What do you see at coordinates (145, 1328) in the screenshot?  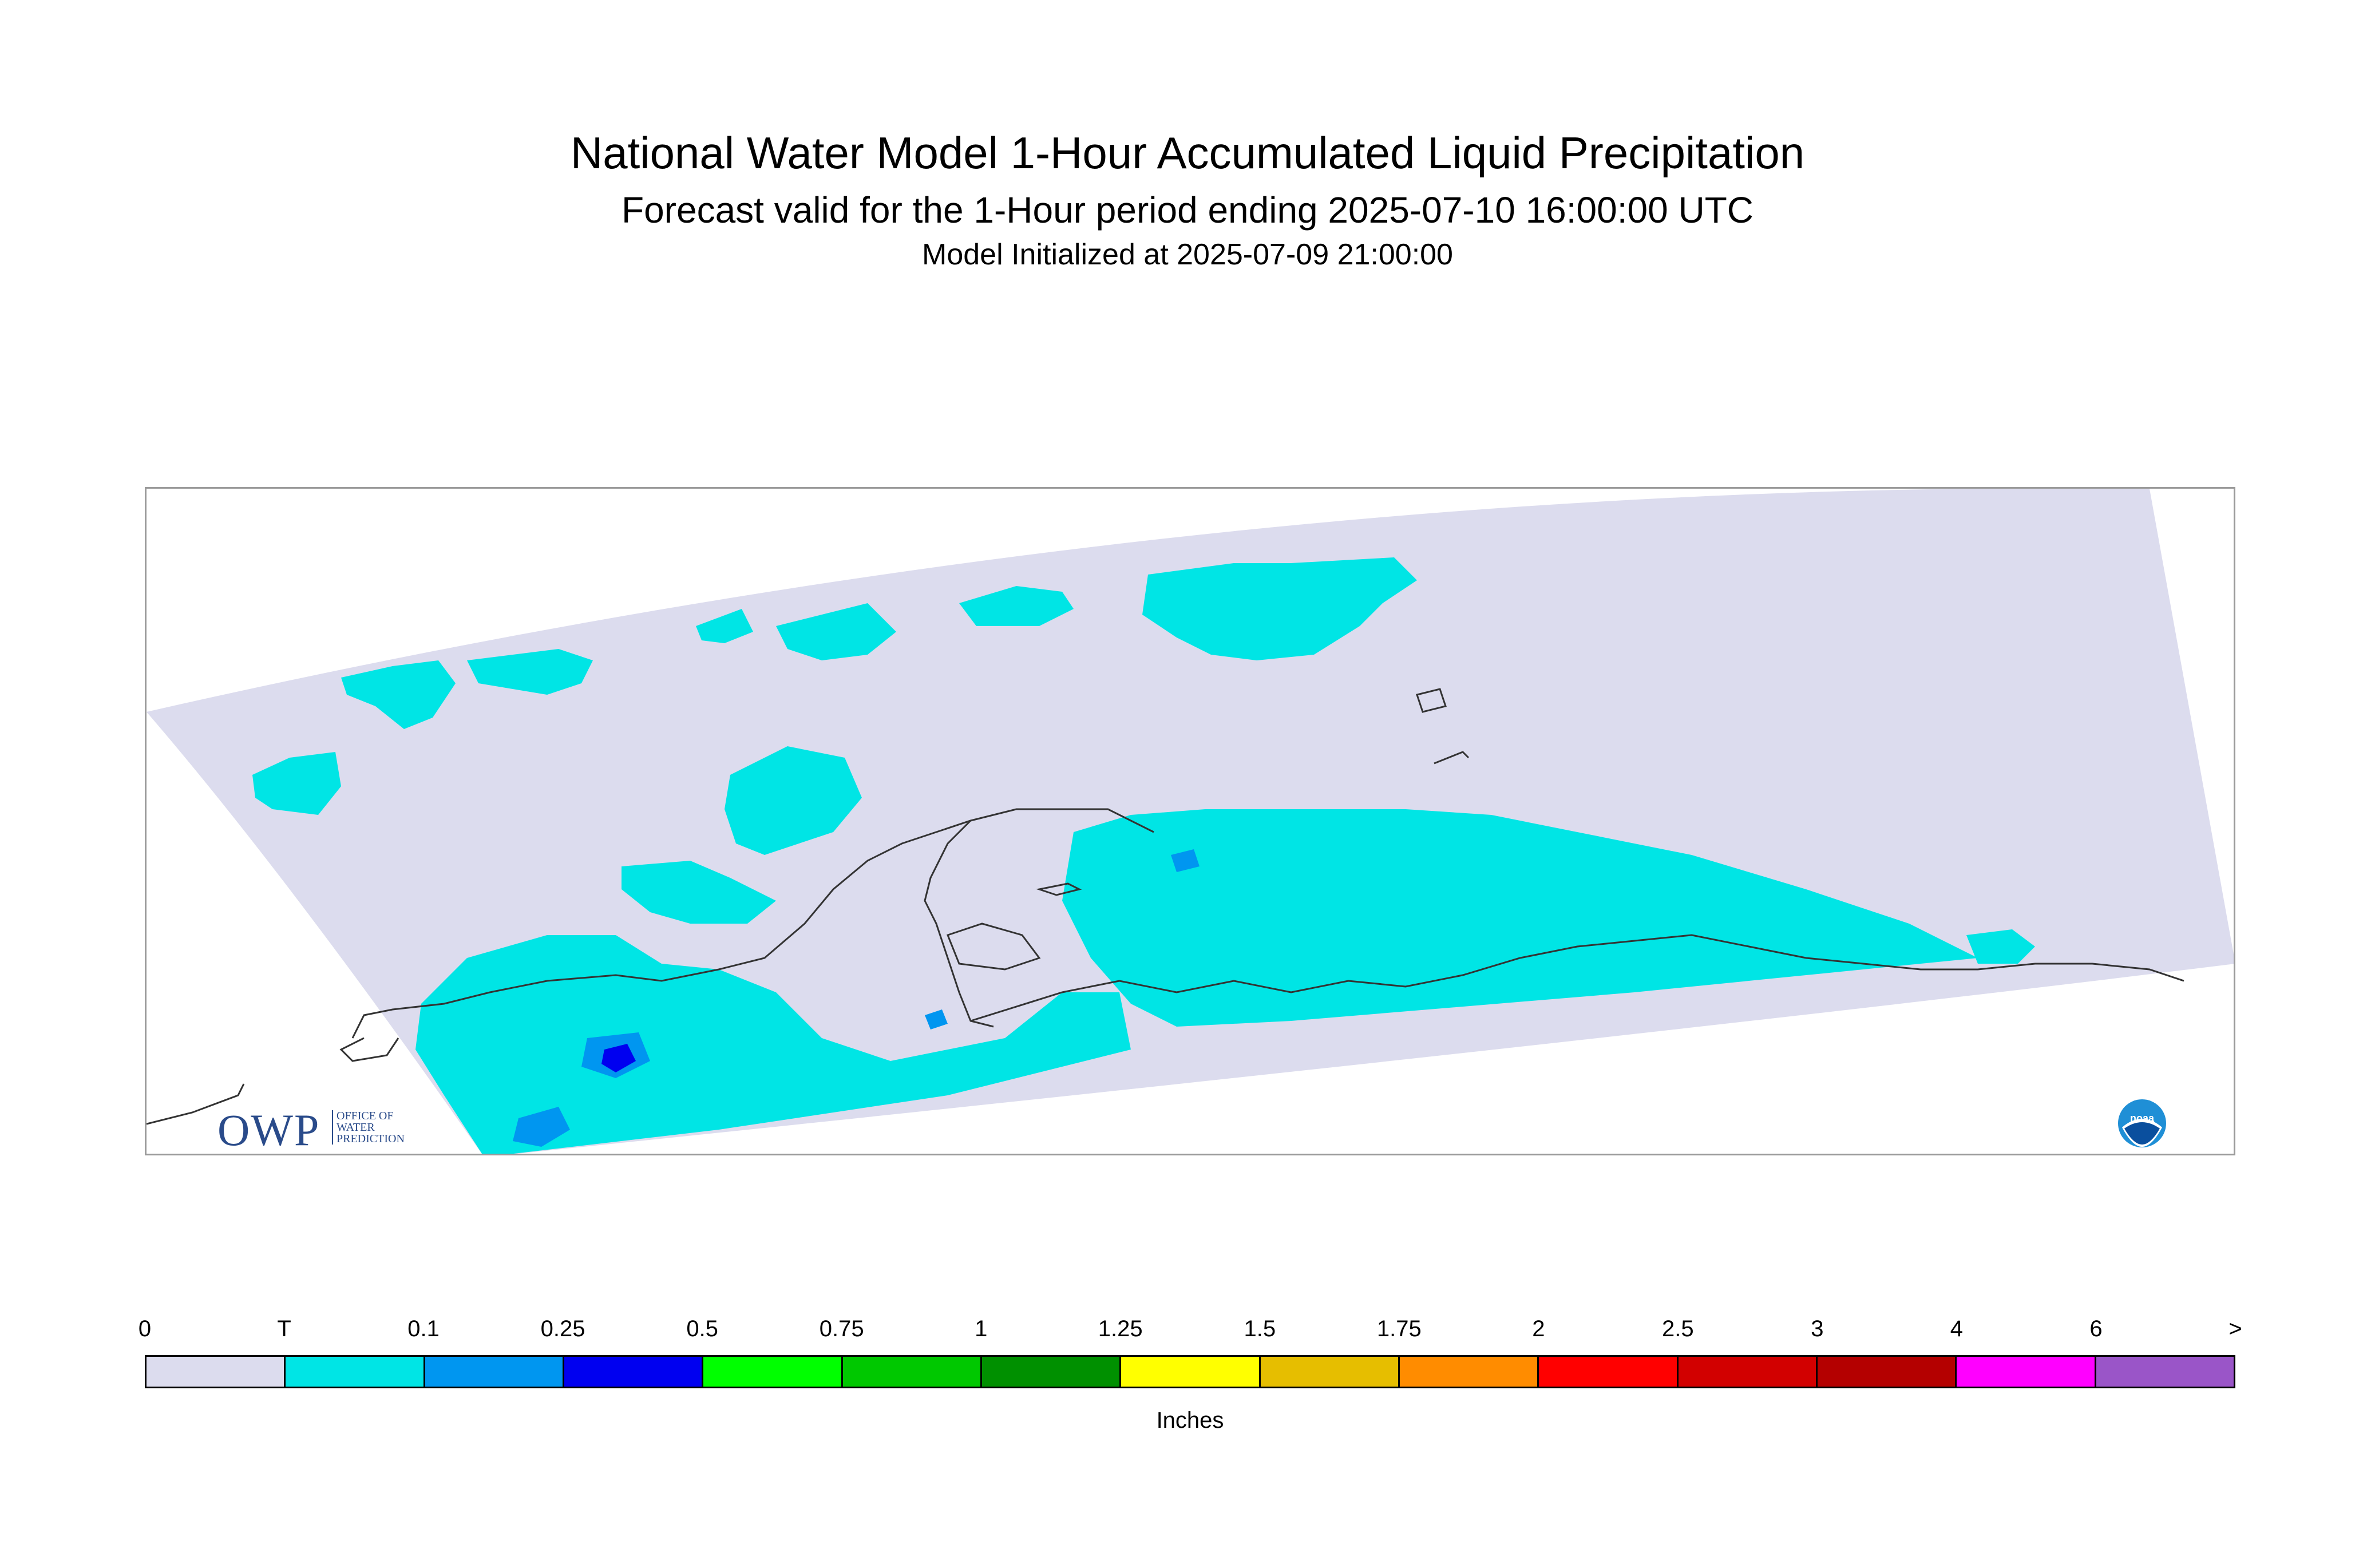 I see `legend-tick-label: 0` at bounding box center [145, 1328].